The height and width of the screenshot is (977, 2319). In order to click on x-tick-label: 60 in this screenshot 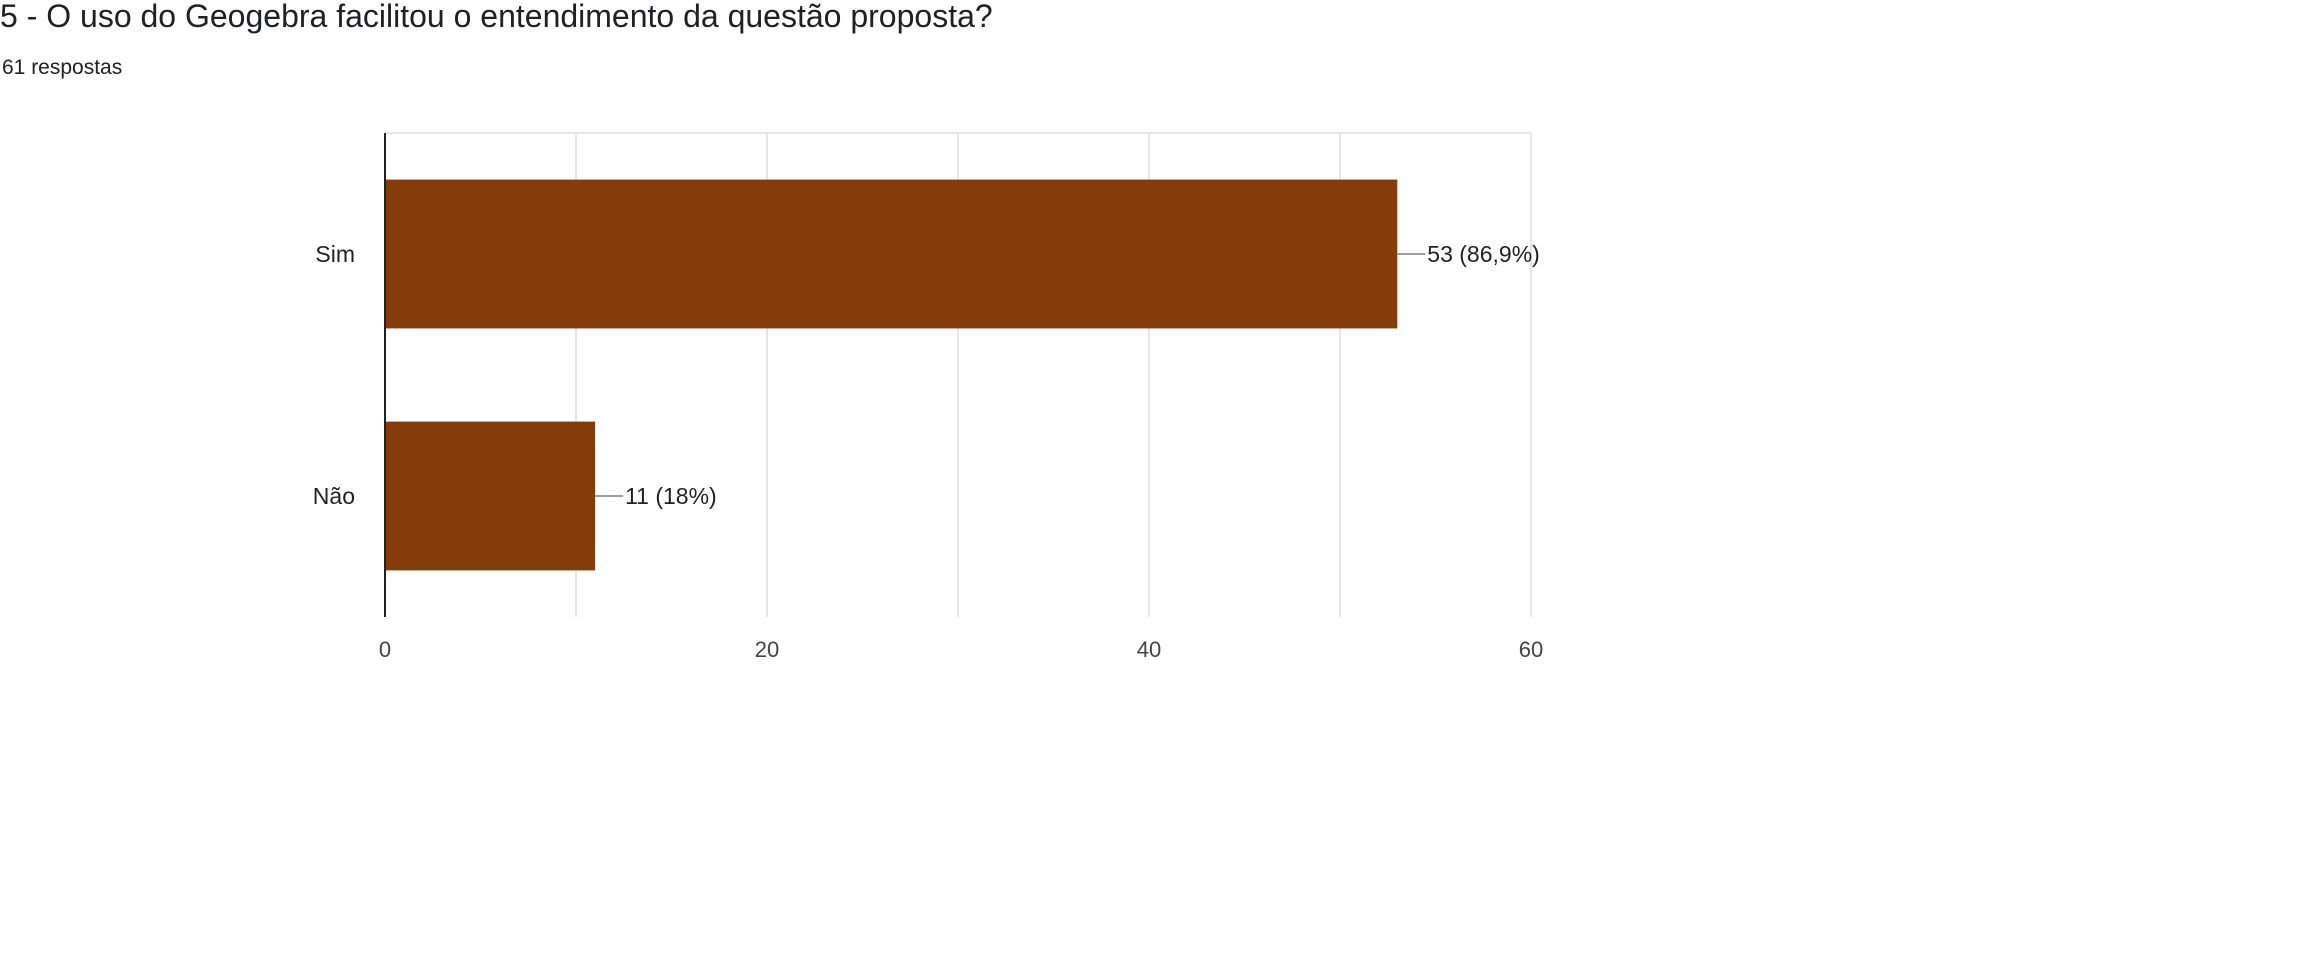, I will do `click(1531, 649)`.